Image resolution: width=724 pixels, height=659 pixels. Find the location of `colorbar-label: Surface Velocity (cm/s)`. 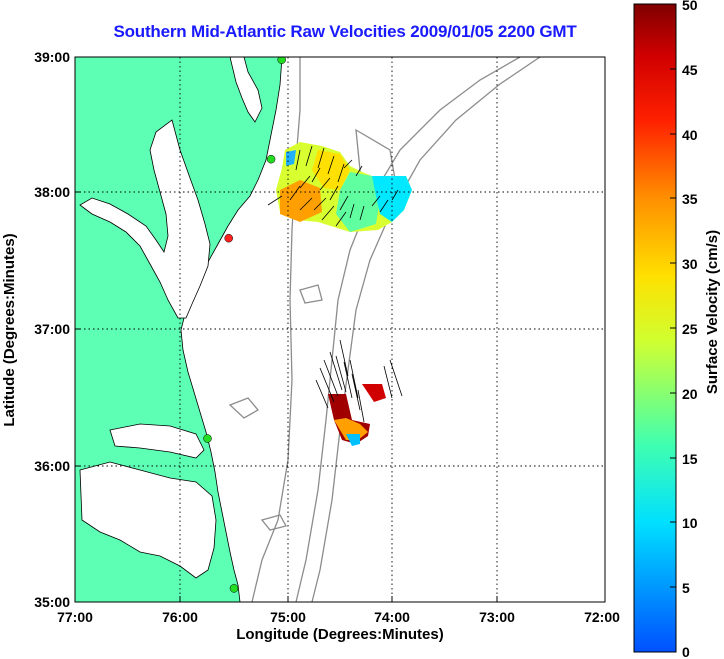

colorbar-label: Surface Velocity (cm/s) is located at coordinates (712, 312).